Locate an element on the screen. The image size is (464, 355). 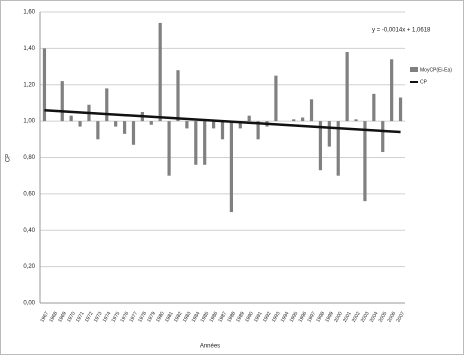
x-tick-label: 1985 is located at coordinates (205, 317).